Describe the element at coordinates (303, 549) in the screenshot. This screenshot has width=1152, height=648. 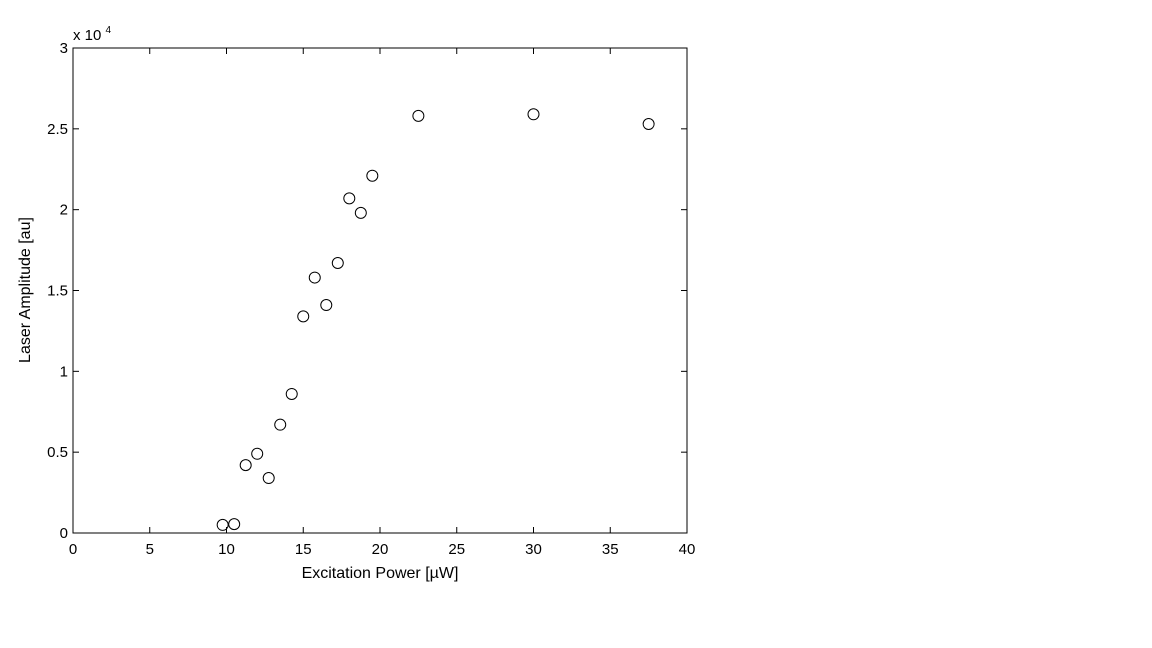
I see `x-tick-label: 15` at that location.